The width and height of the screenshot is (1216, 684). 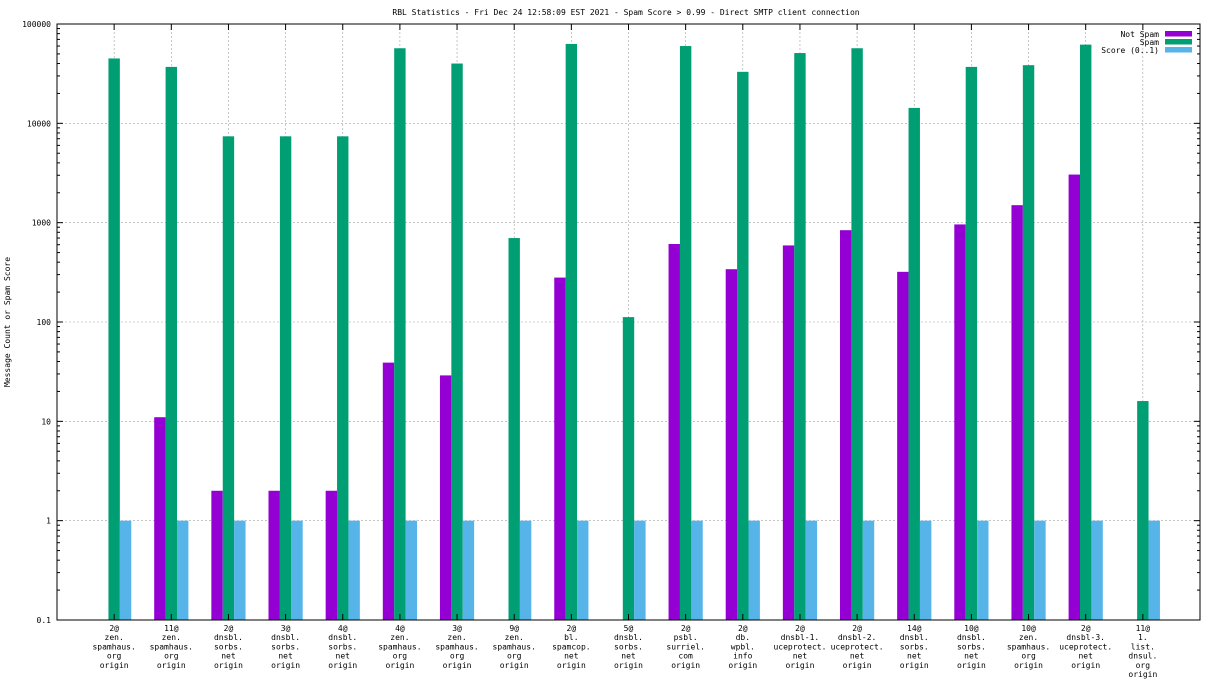 I want to click on x-tick-label: 11@ zen. spamhaus. org origin, so click(x=171, y=647).